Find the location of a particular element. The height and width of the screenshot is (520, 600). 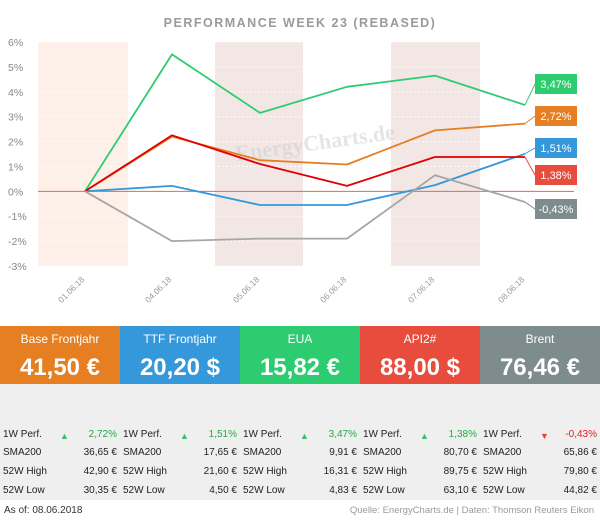

stat-value: 79,80 € is located at coordinates (580, 471).